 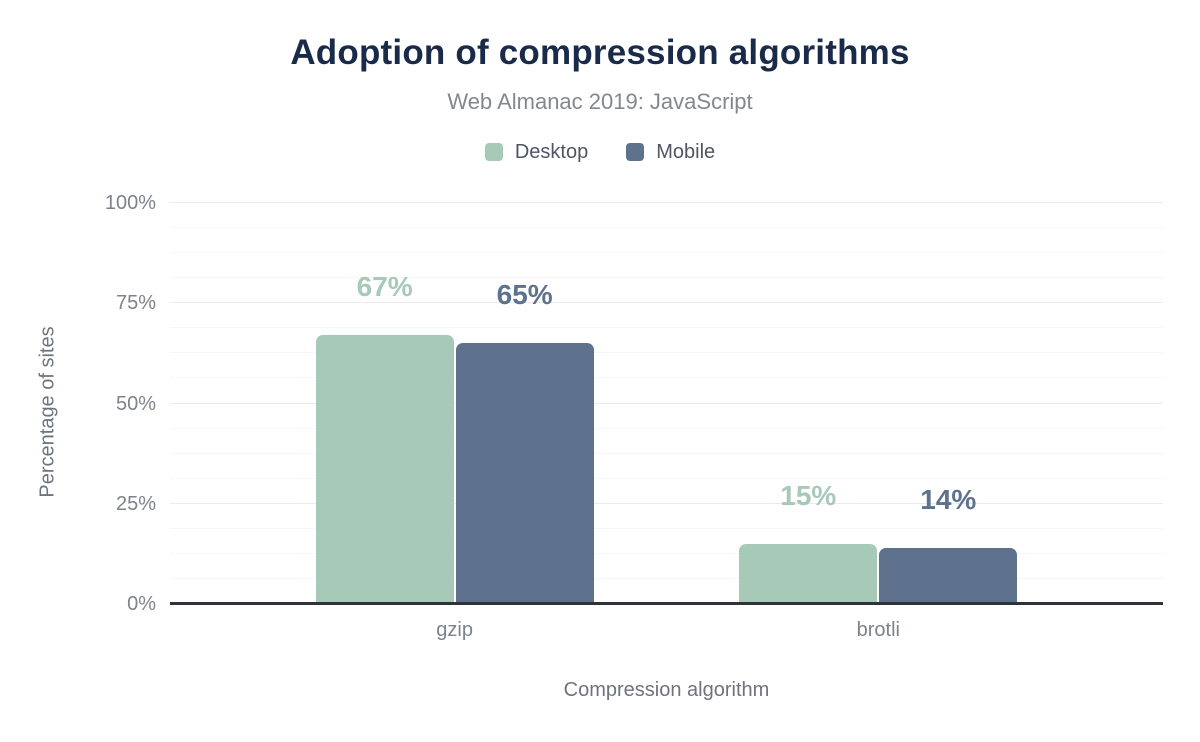 I want to click on y-tick-label: 50%, so click(x=135, y=403).